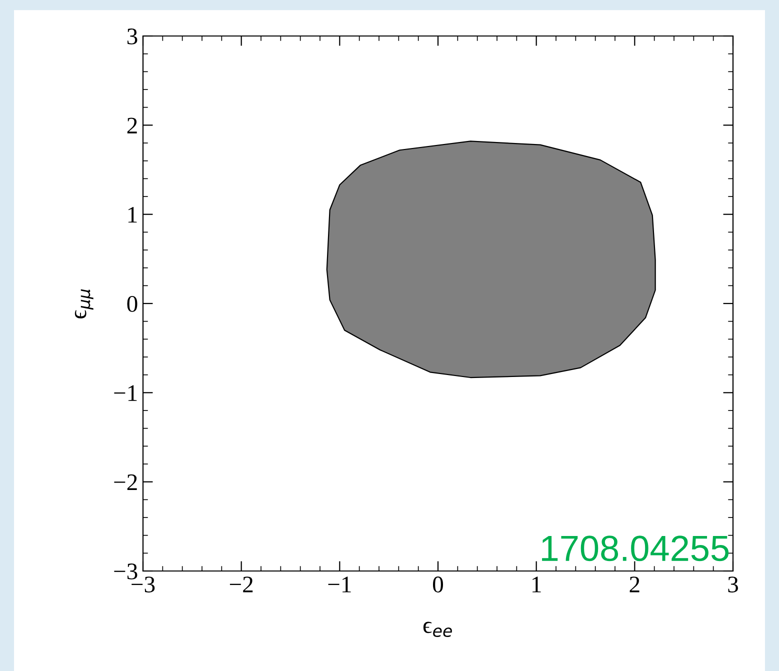 The image size is (779, 671). I want to click on y-tick-label: 0, so click(132, 304).